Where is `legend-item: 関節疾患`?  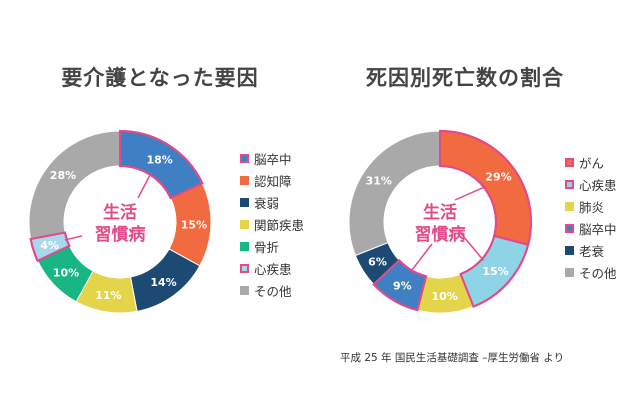
legend-item: 関節疾患 is located at coordinates (272, 224).